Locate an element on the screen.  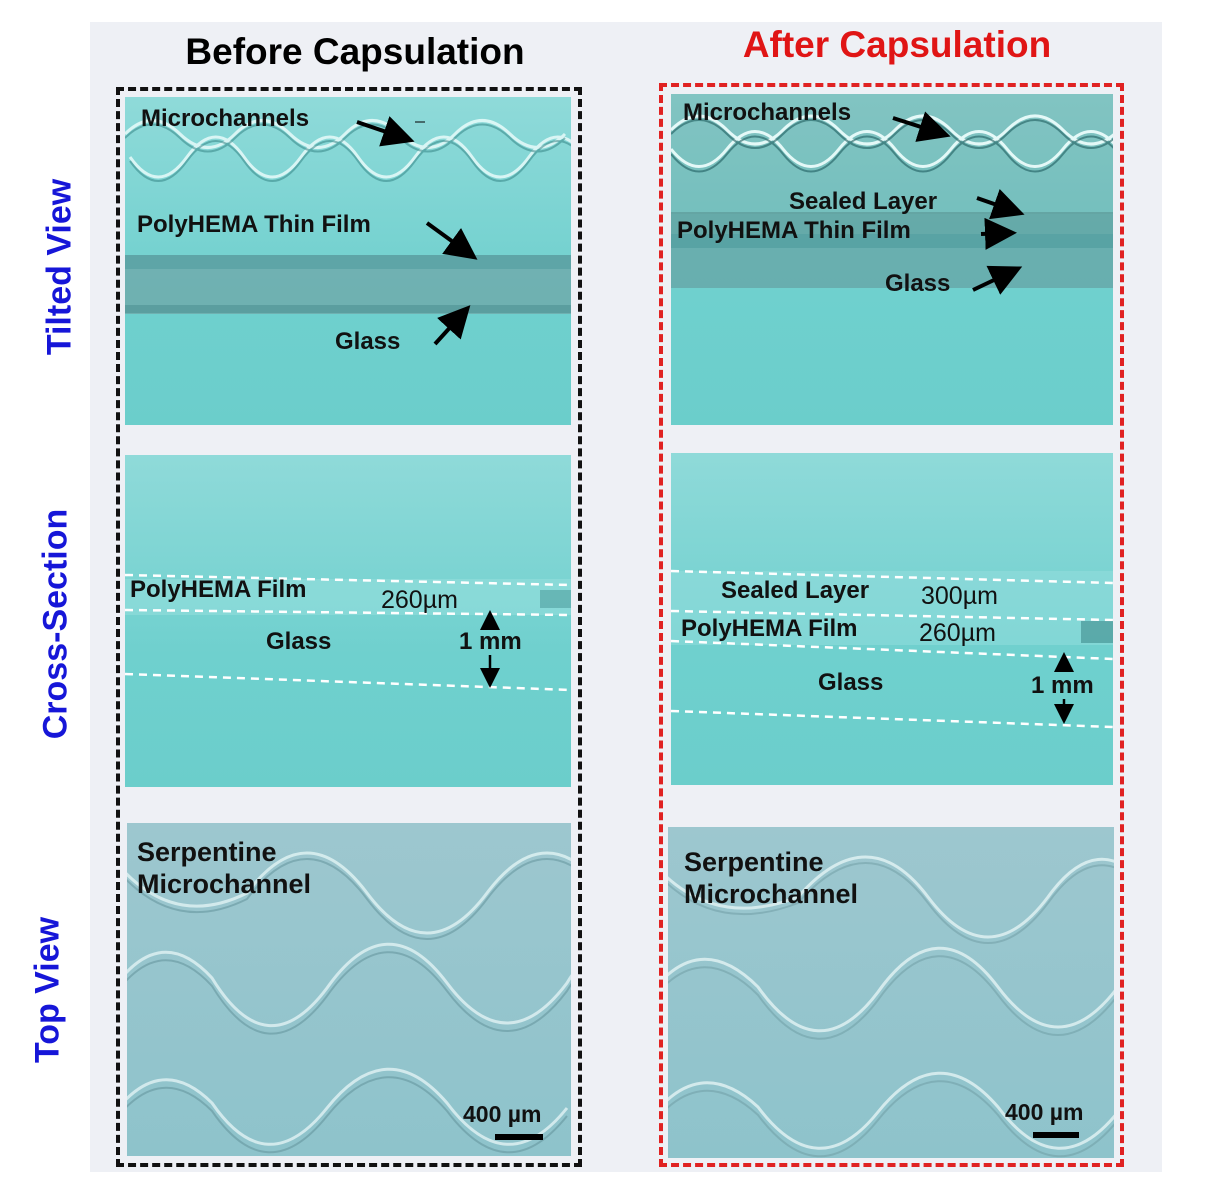
before-top-view-panel: Serpentine Microchannel 400 µm is located at coordinates (349, 989).